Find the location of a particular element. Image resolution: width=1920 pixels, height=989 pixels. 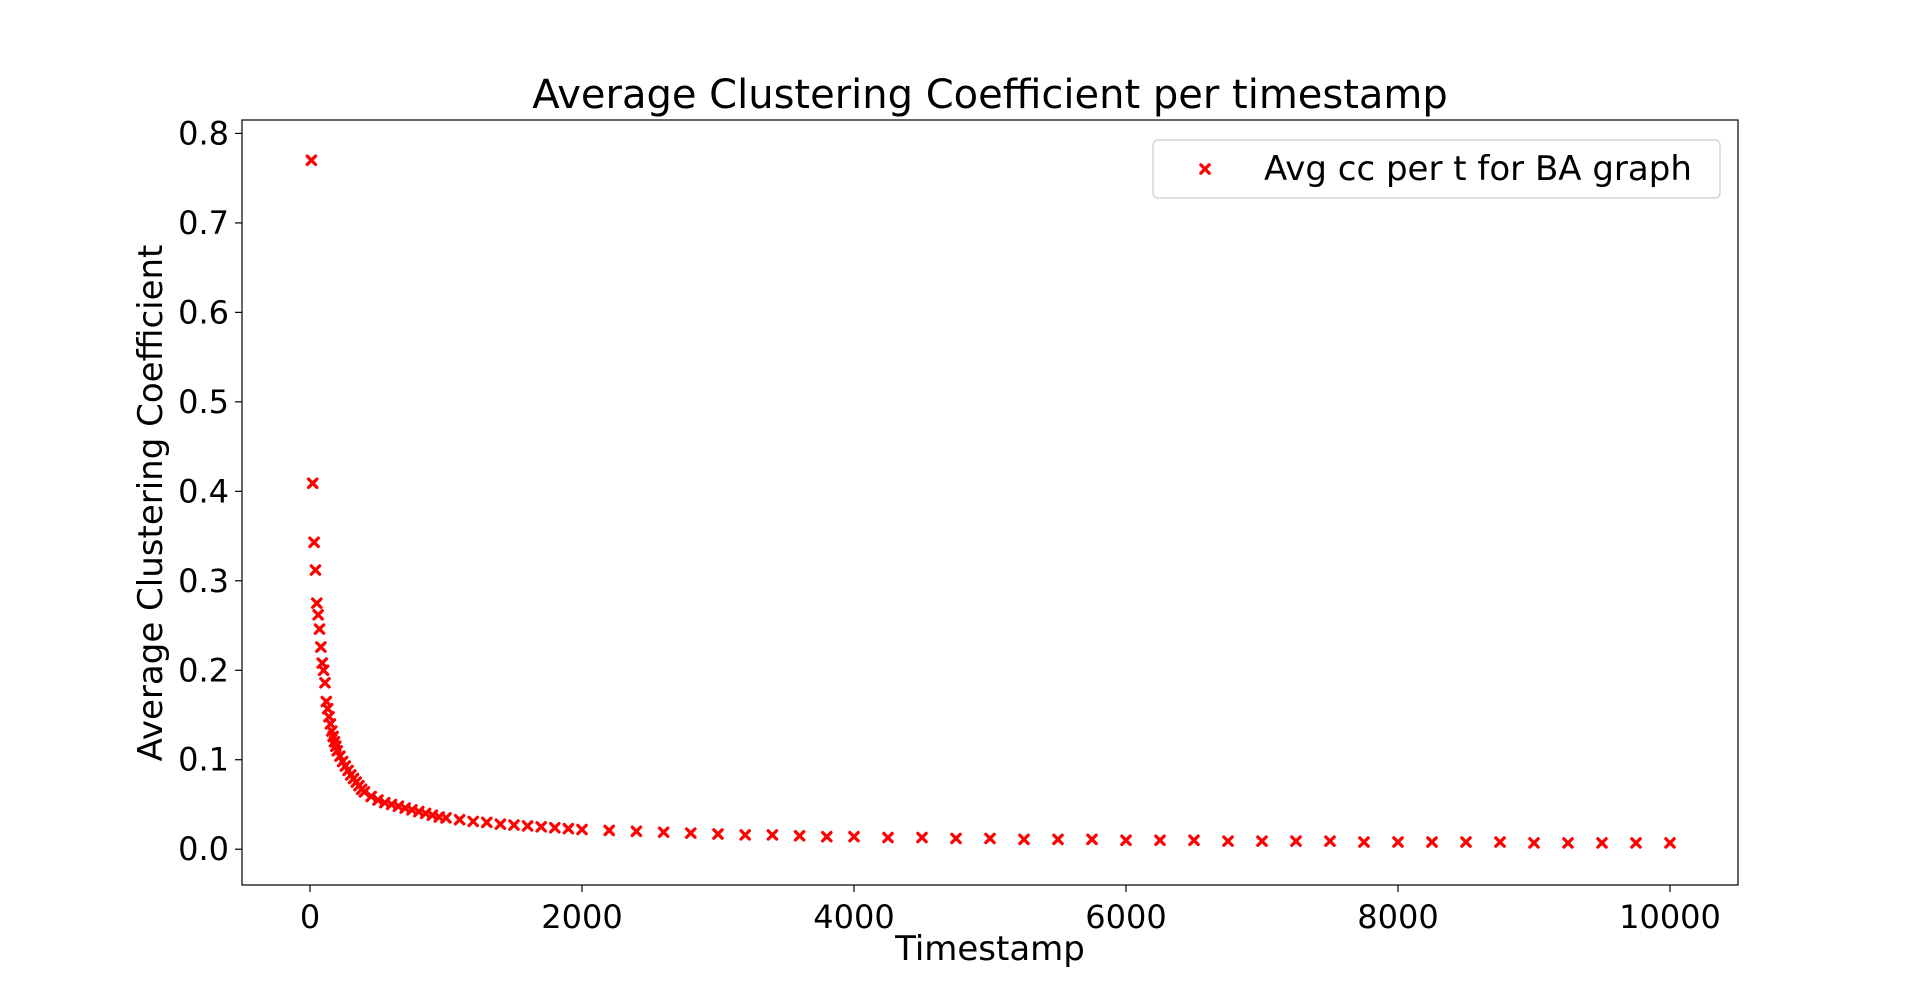

x-axis-ticks: 0 2000 4000 6000 8000 10000 is located at coordinates (1010, 910).